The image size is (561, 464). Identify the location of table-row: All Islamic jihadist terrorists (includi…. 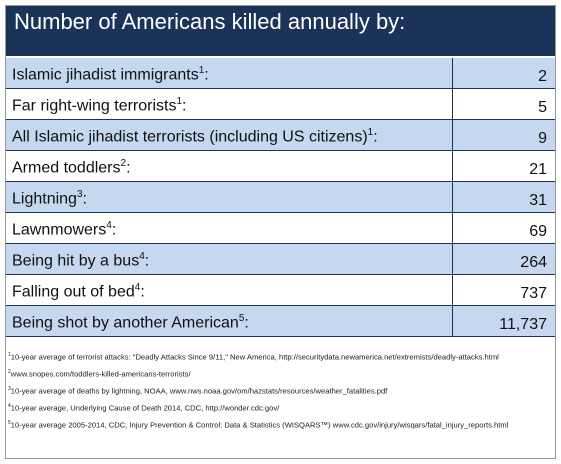
(280, 135).